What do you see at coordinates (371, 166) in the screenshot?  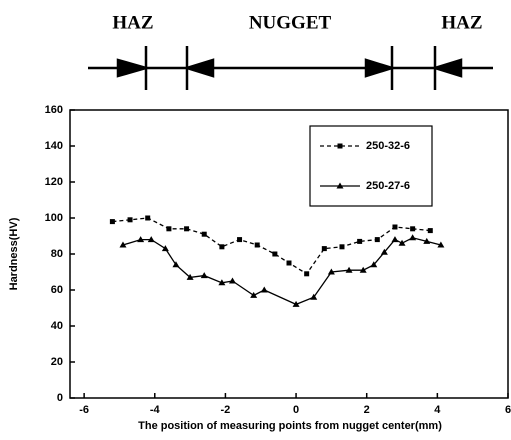 I see `legend-box` at bounding box center [371, 166].